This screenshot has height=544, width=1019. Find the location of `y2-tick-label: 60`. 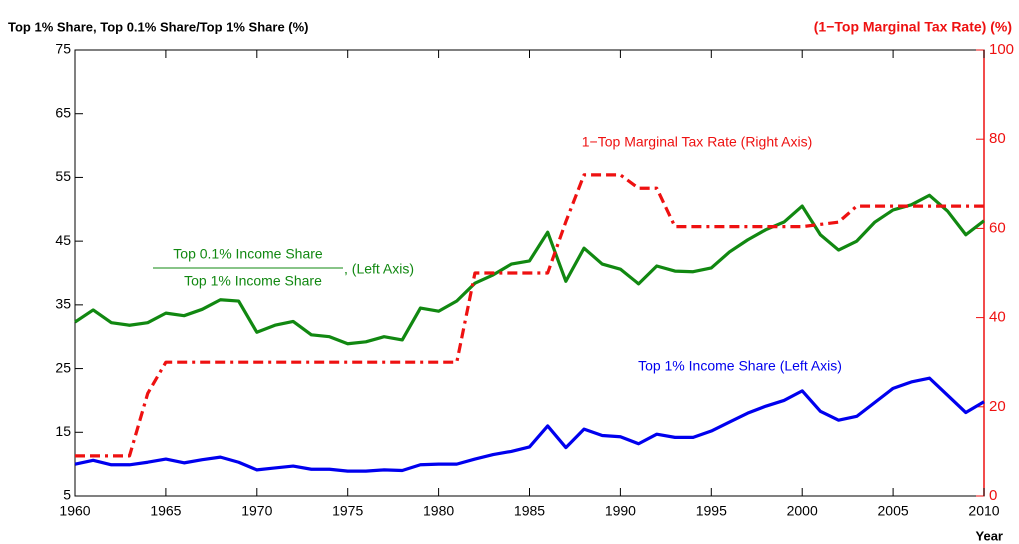

y2-tick-label: 60 is located at coordinates (997, 227).